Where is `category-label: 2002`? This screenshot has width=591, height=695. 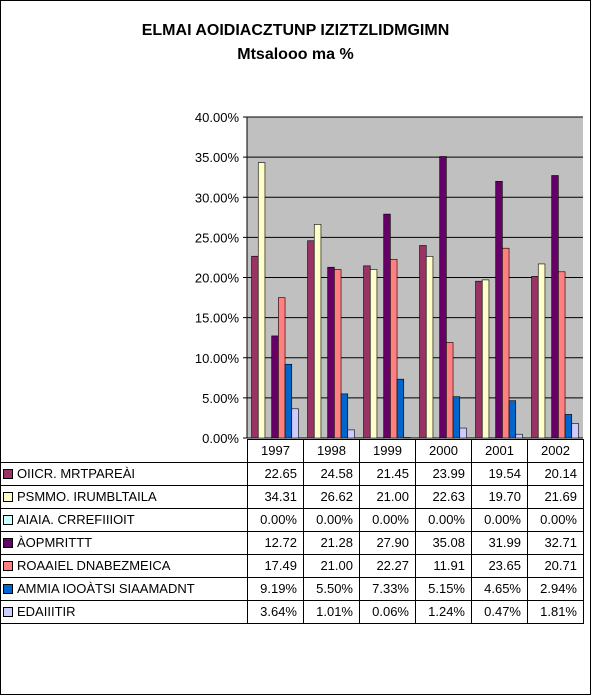 category-label: 2002 is located at coordinates (555, 451).